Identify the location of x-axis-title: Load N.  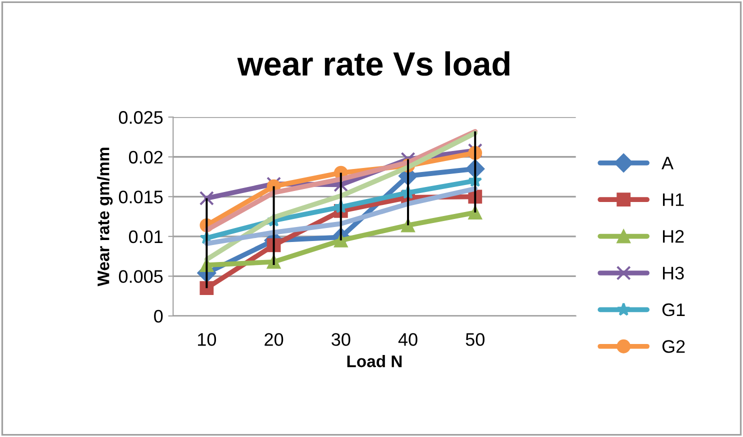
(374, 361).